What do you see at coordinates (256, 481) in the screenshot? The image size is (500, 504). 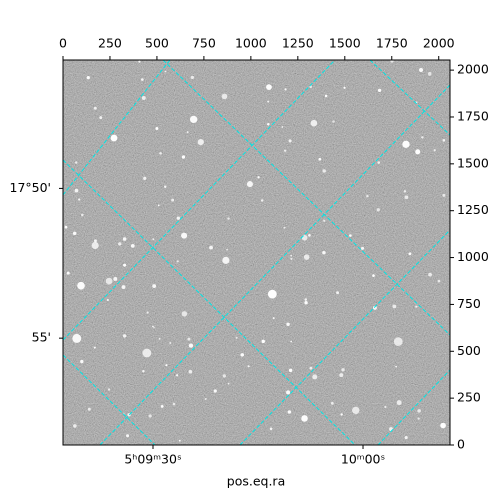 I see `x-axis-label: pos.eq.ra` at bounding box center [256, 481].